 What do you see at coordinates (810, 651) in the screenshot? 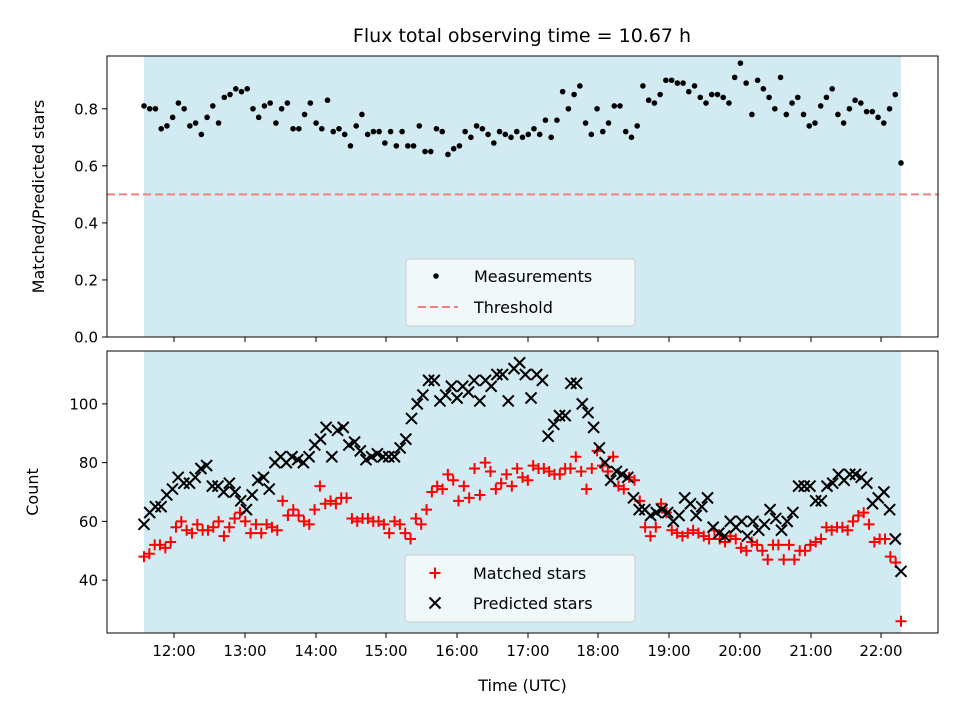
I see `counts-x-tick-label: 21:00` at bounding box center [810, 651].